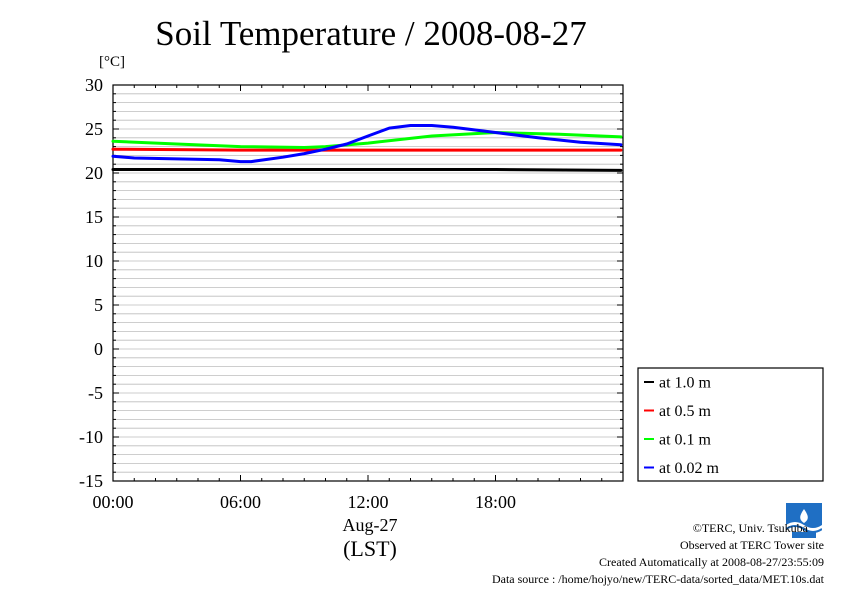 The image size is (842, 595). What do you see at coordinates (112, 502) in the screenshot?
I see `x-tick-label: 00:00` at bounding box center [112, 502].